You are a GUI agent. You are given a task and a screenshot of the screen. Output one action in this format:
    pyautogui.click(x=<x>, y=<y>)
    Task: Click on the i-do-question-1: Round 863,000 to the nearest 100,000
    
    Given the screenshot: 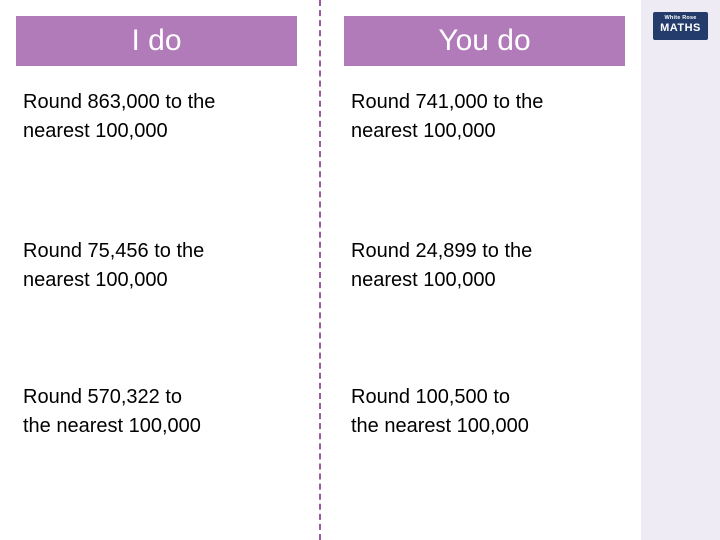 What is the action you would take?
    pyautogui.click(x=119, y=116)
    